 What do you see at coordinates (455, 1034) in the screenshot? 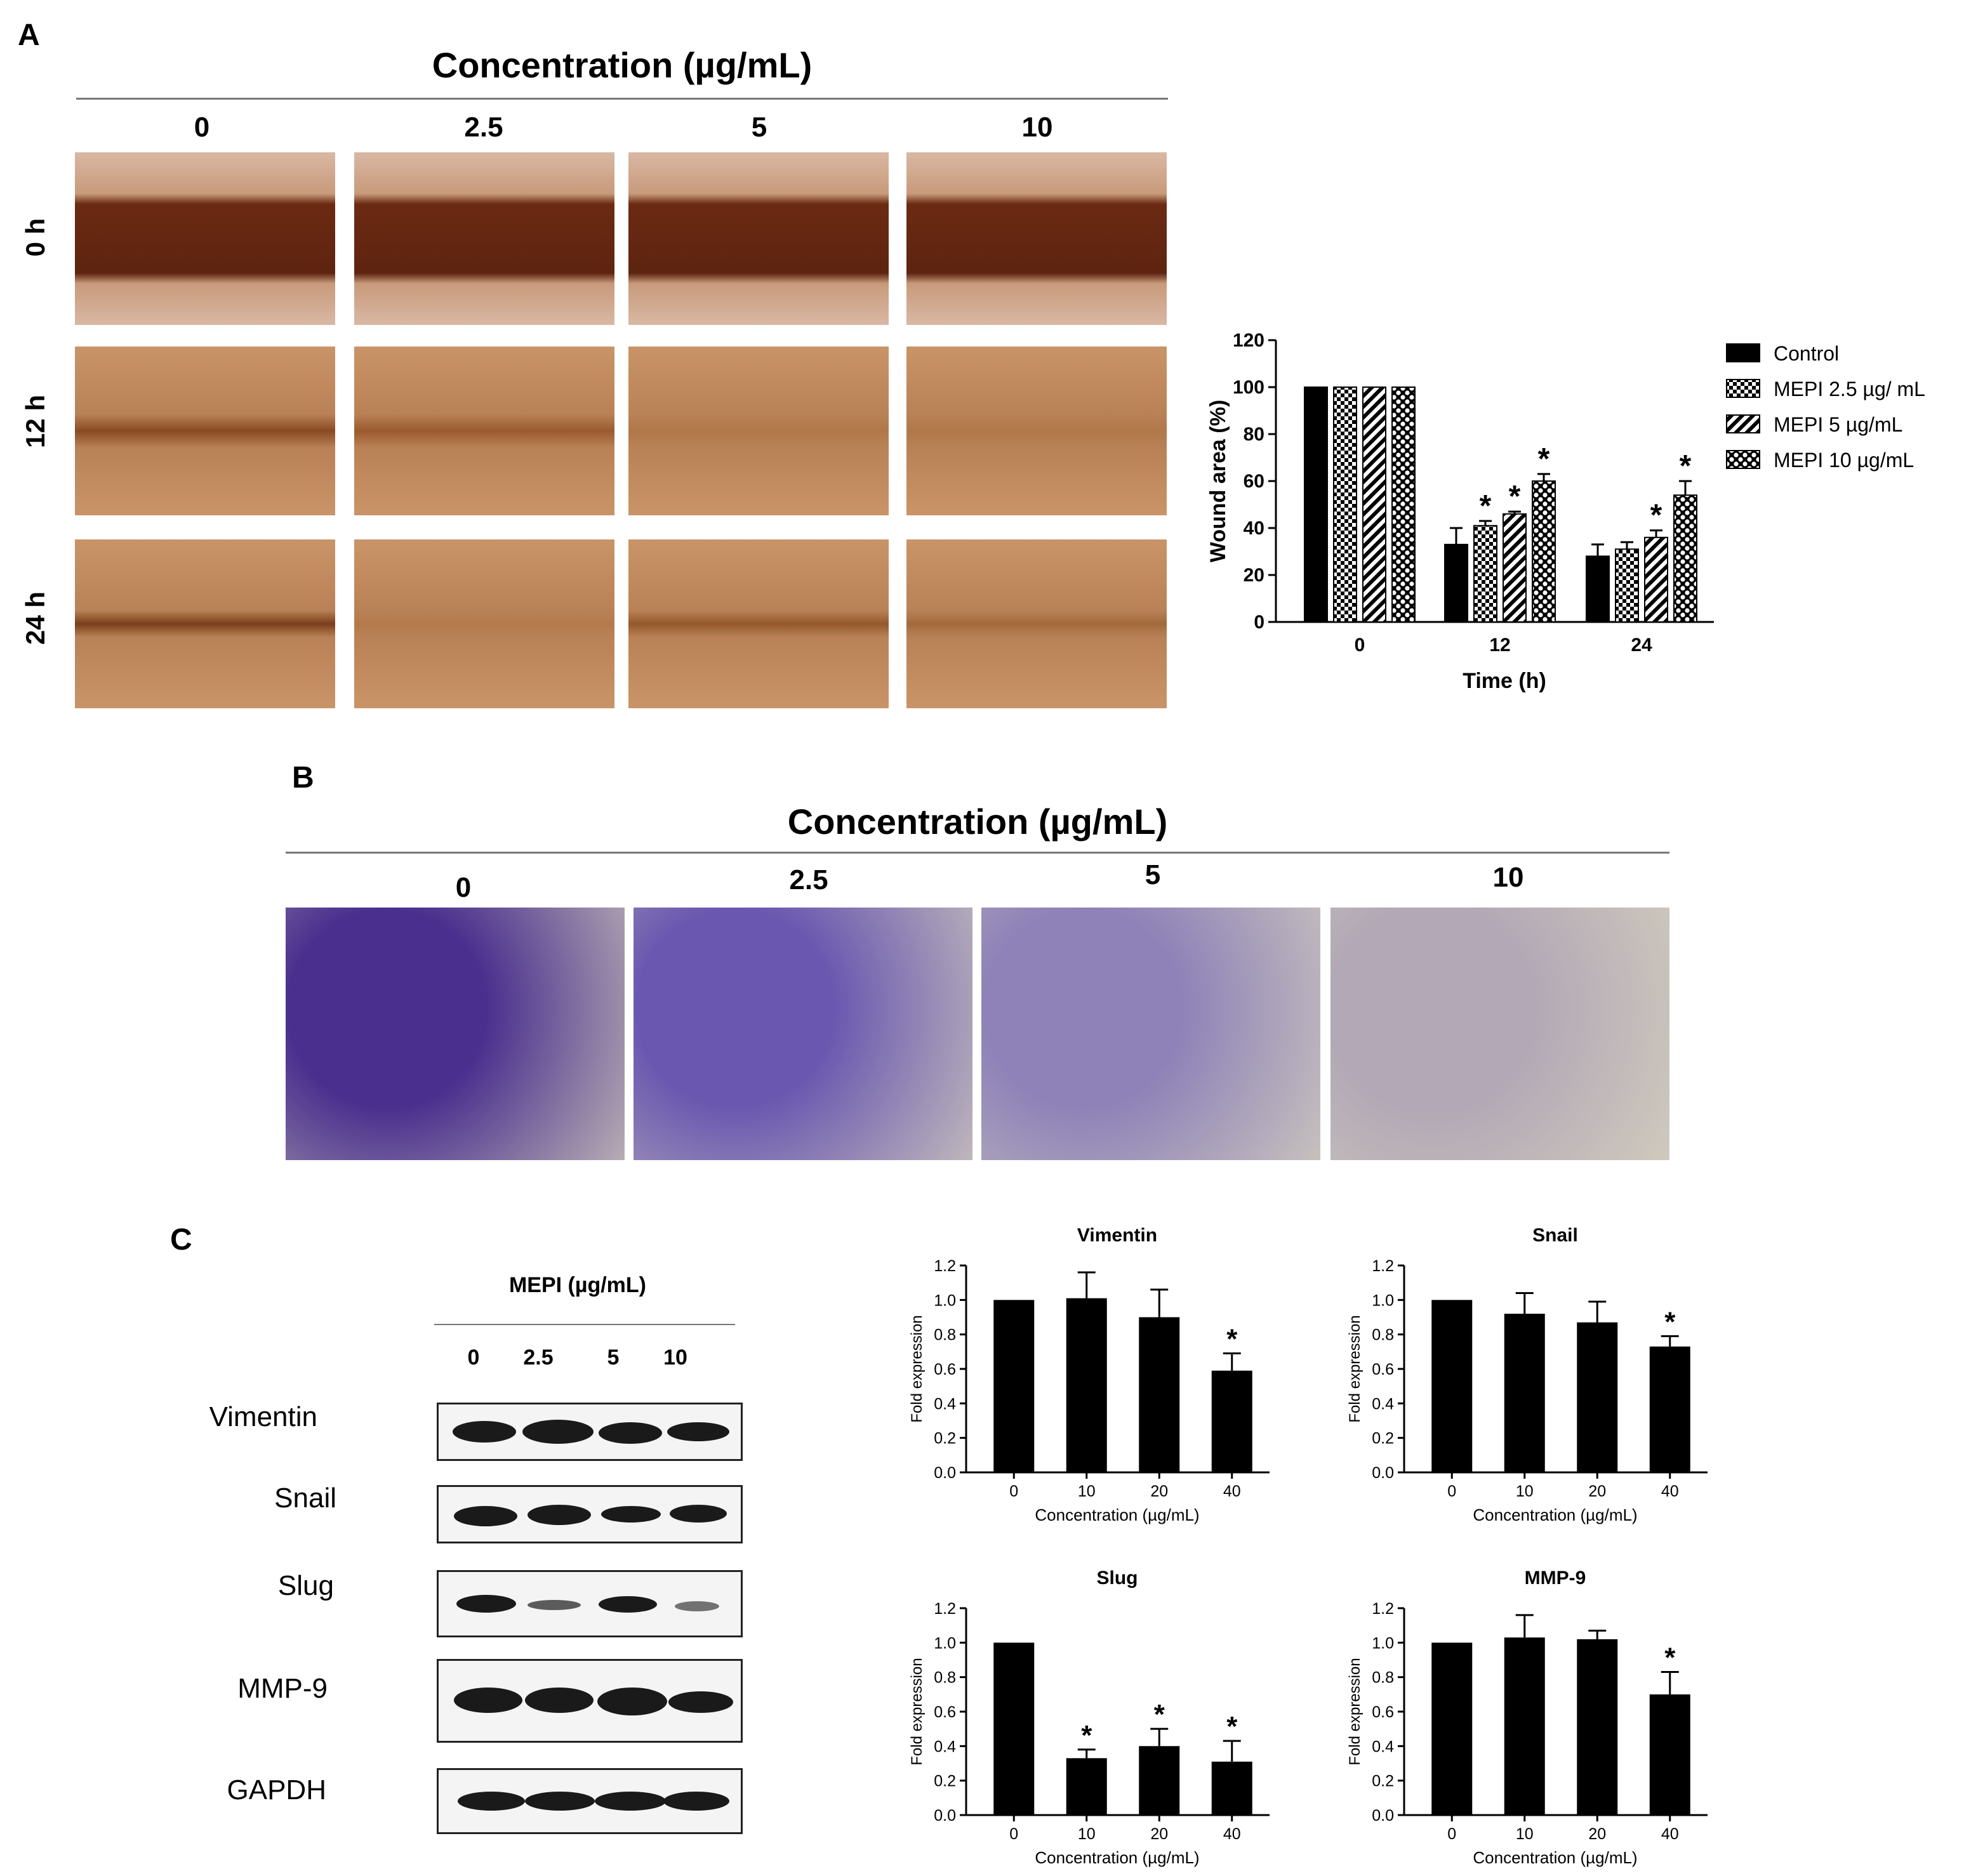
I see `transwell-image-col0` at bounding box center [455, 1034].